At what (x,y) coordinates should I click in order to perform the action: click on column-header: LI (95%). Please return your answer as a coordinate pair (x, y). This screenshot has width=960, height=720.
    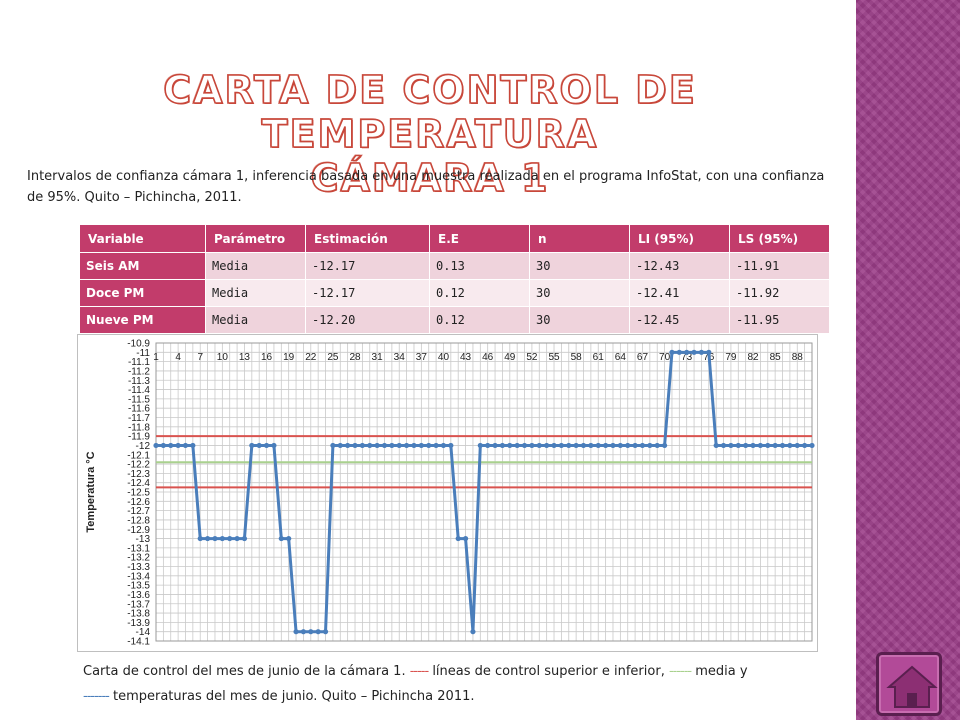
    Looking at the image, I should click on (679, 238).